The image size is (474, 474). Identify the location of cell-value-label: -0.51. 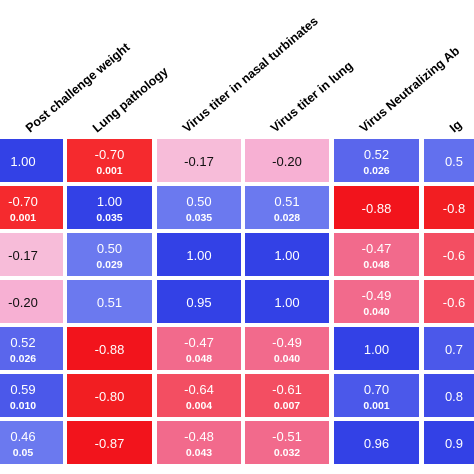
(287, 436).